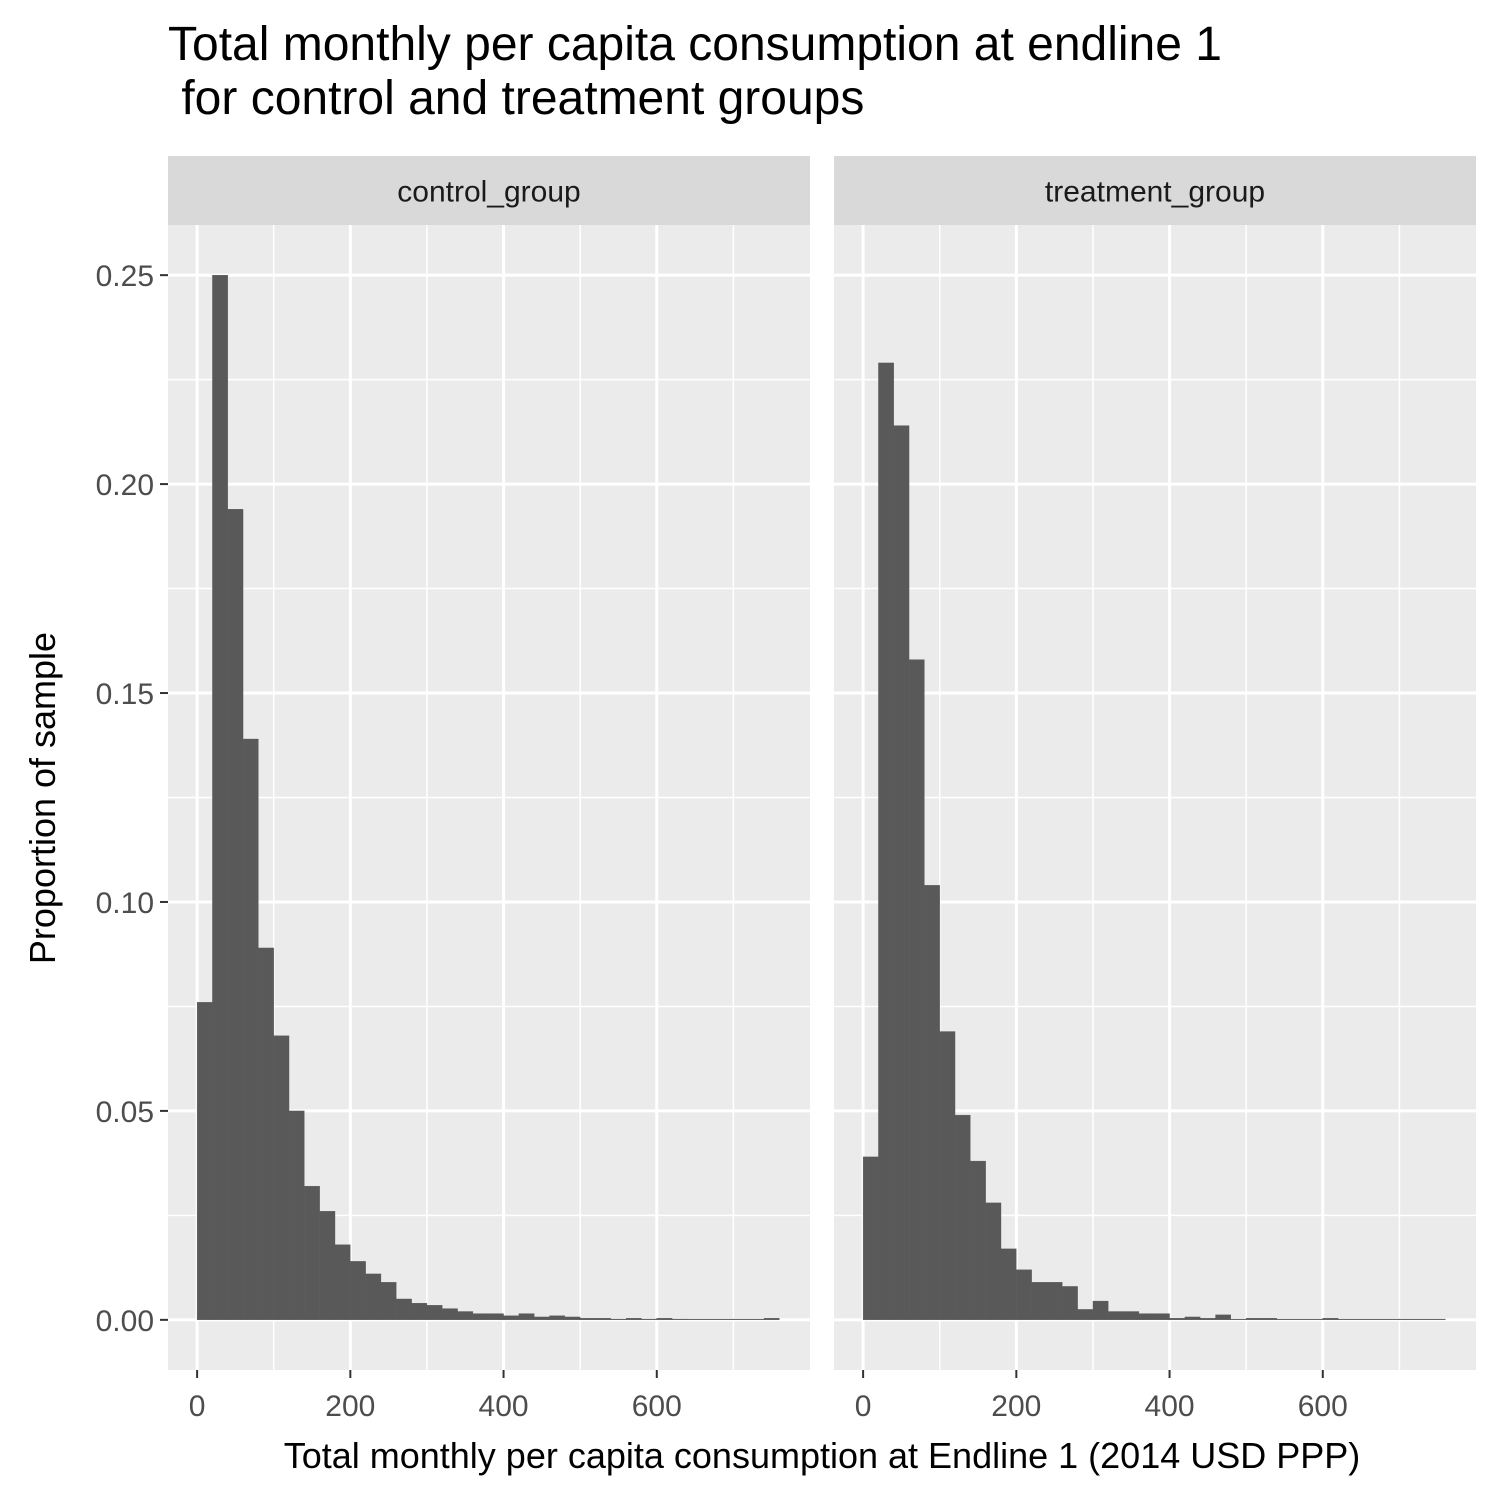  Describe the element at coordinates (125, 903) in the screenshot. I see `y-tick-label: 0.10` at that location.